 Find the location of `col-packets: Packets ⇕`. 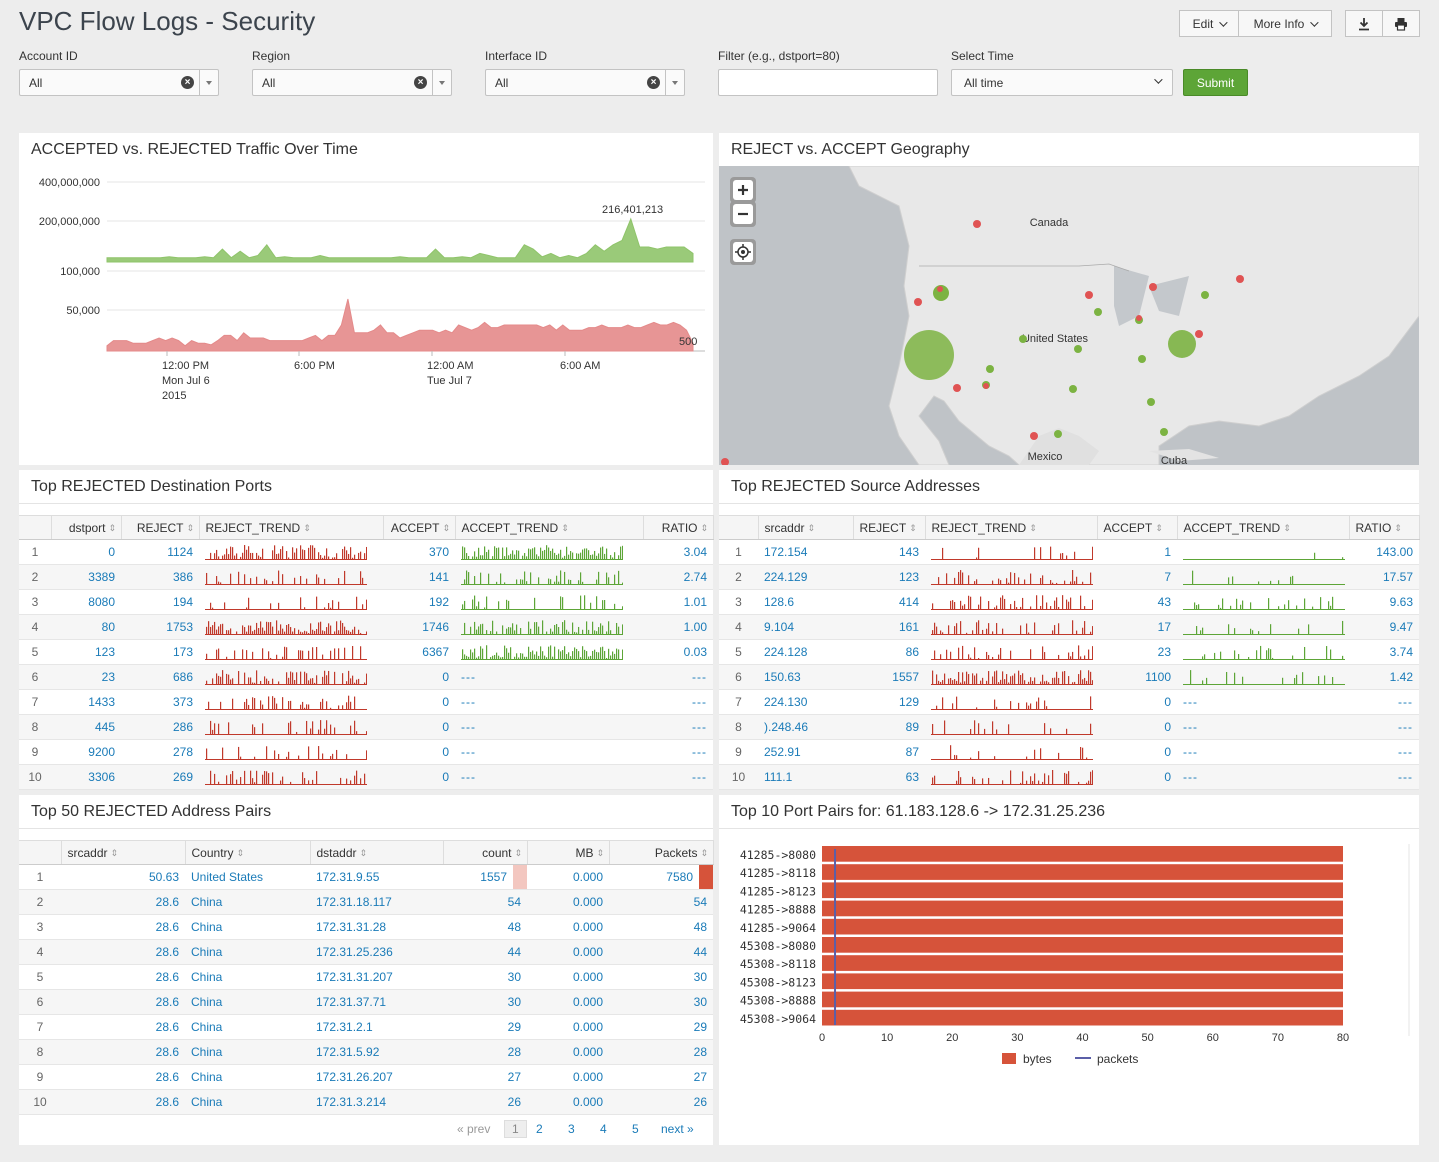

col-packets: Packets ⇕ is located at coordinates (661, 852).